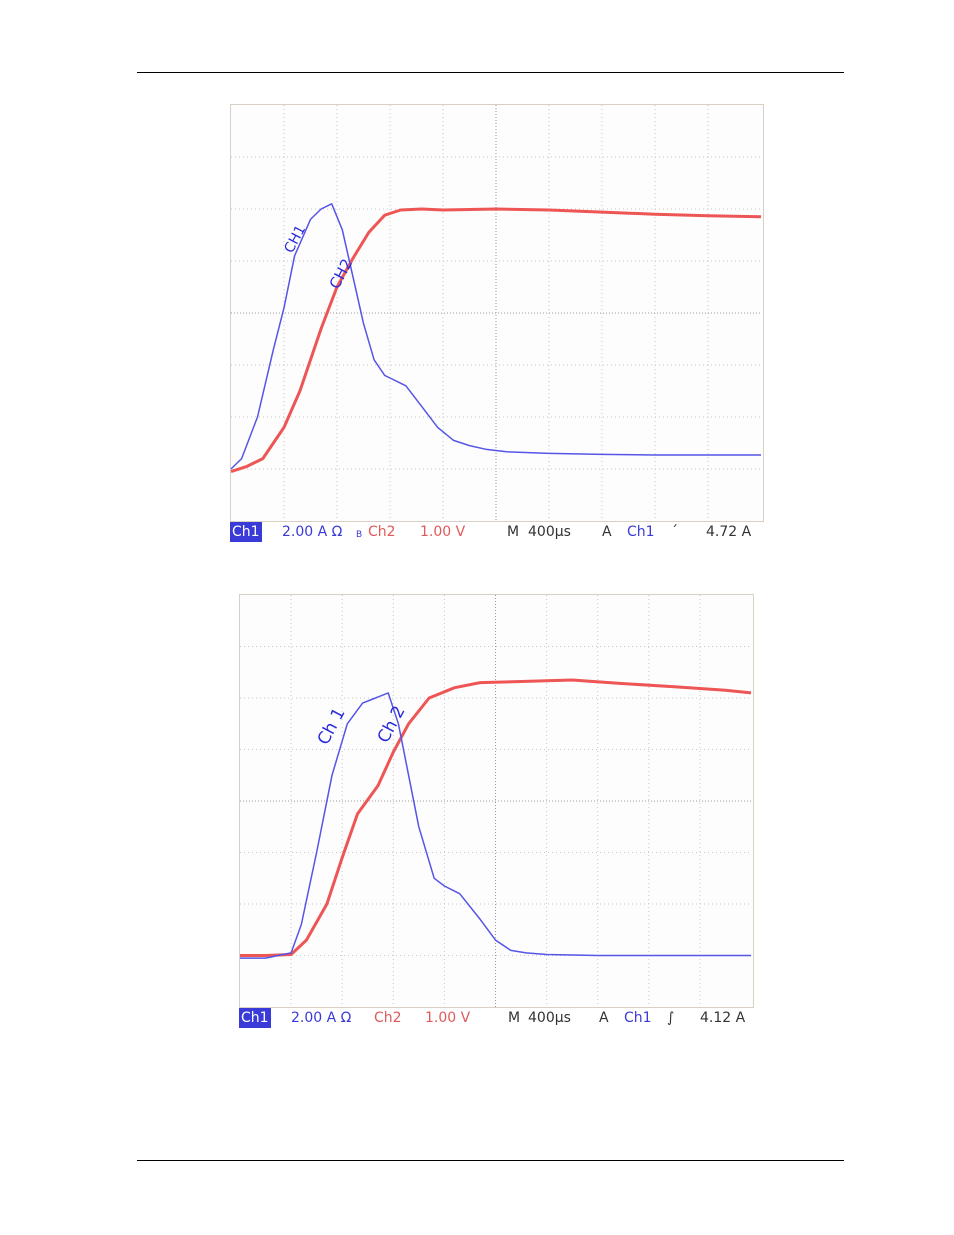 The image size is (954, 1235). Describe the element at coordinates (490, 72) in the screenshot. I see `header-rule` at that location.